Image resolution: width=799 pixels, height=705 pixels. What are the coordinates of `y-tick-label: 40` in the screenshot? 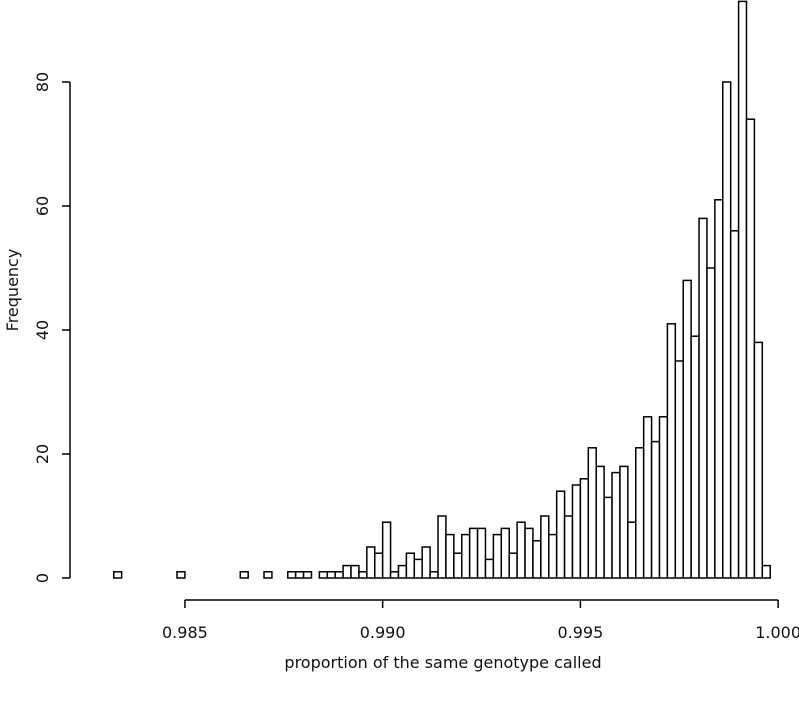 It's located at (42, 330).